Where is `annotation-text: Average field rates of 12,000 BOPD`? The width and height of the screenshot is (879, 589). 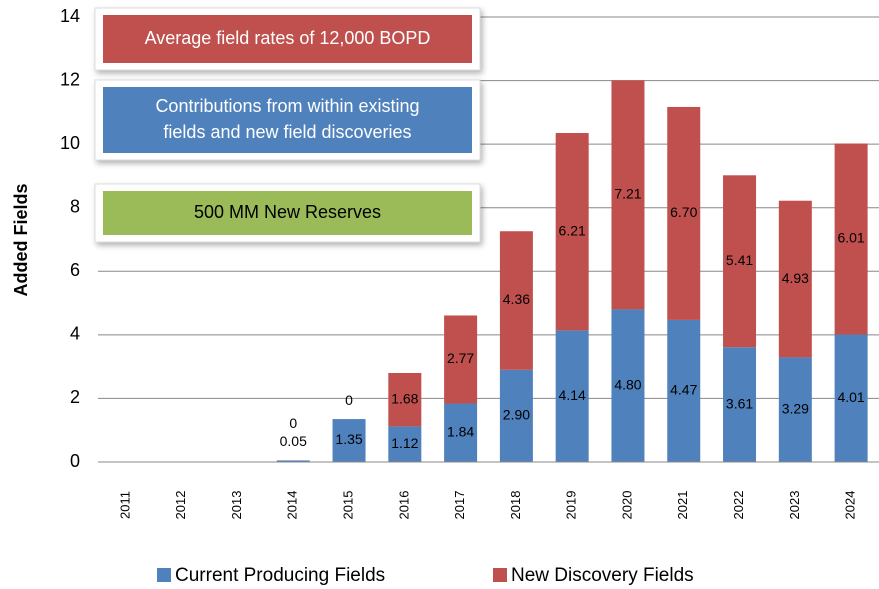
annotation-text: Average field rates of 12,000 BOPD is located at coordinates (288, 38).